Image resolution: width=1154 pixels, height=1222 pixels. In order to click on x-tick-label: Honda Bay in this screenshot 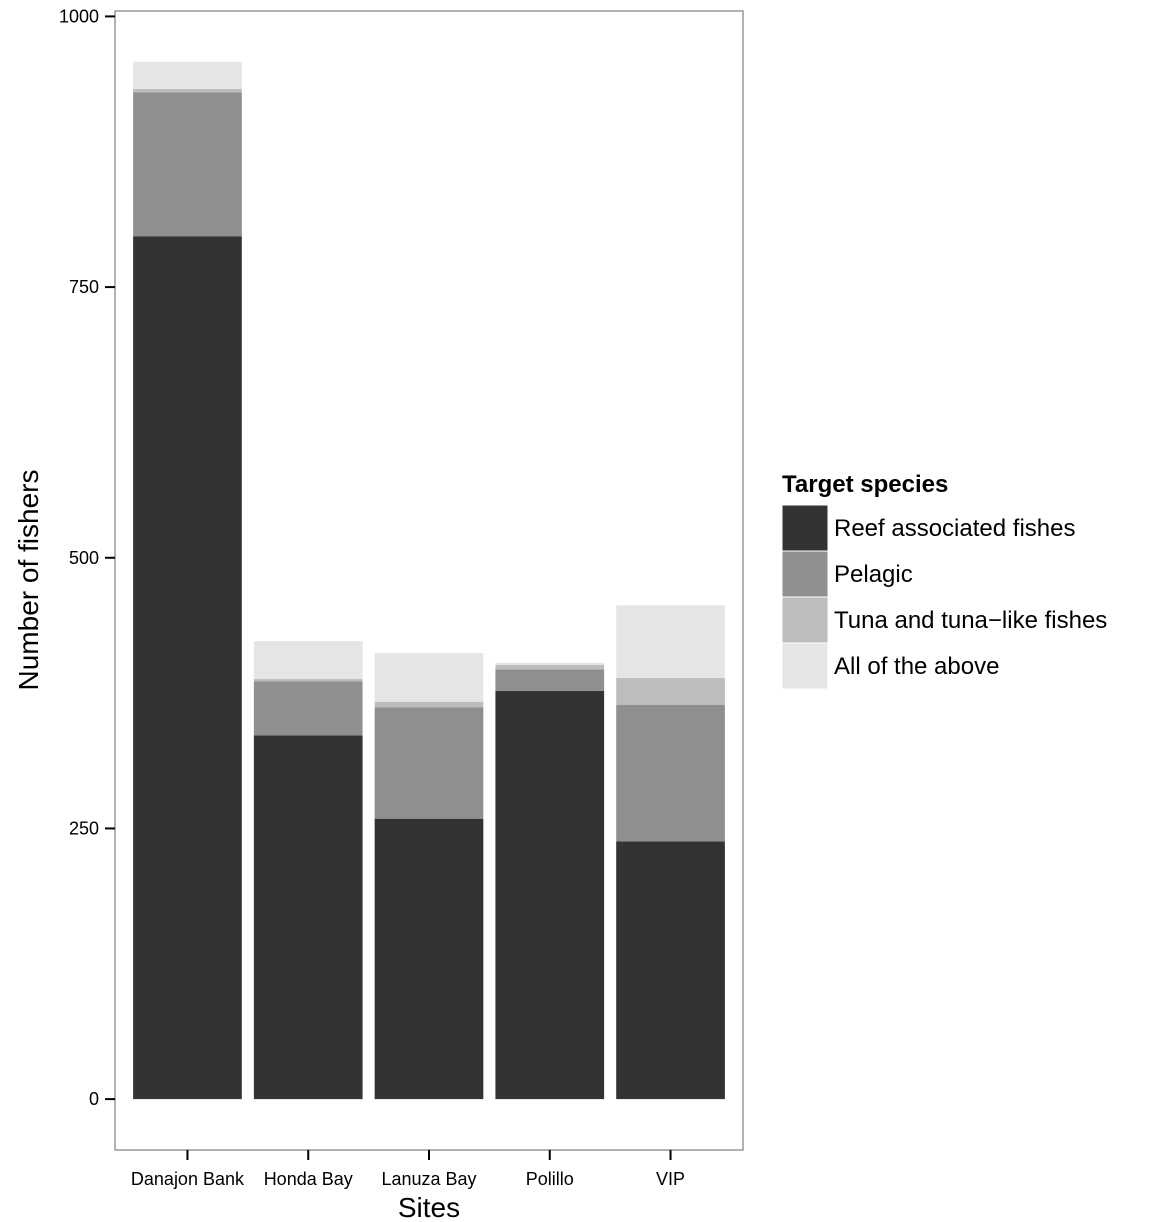, I will do `click(308, 1179)`.